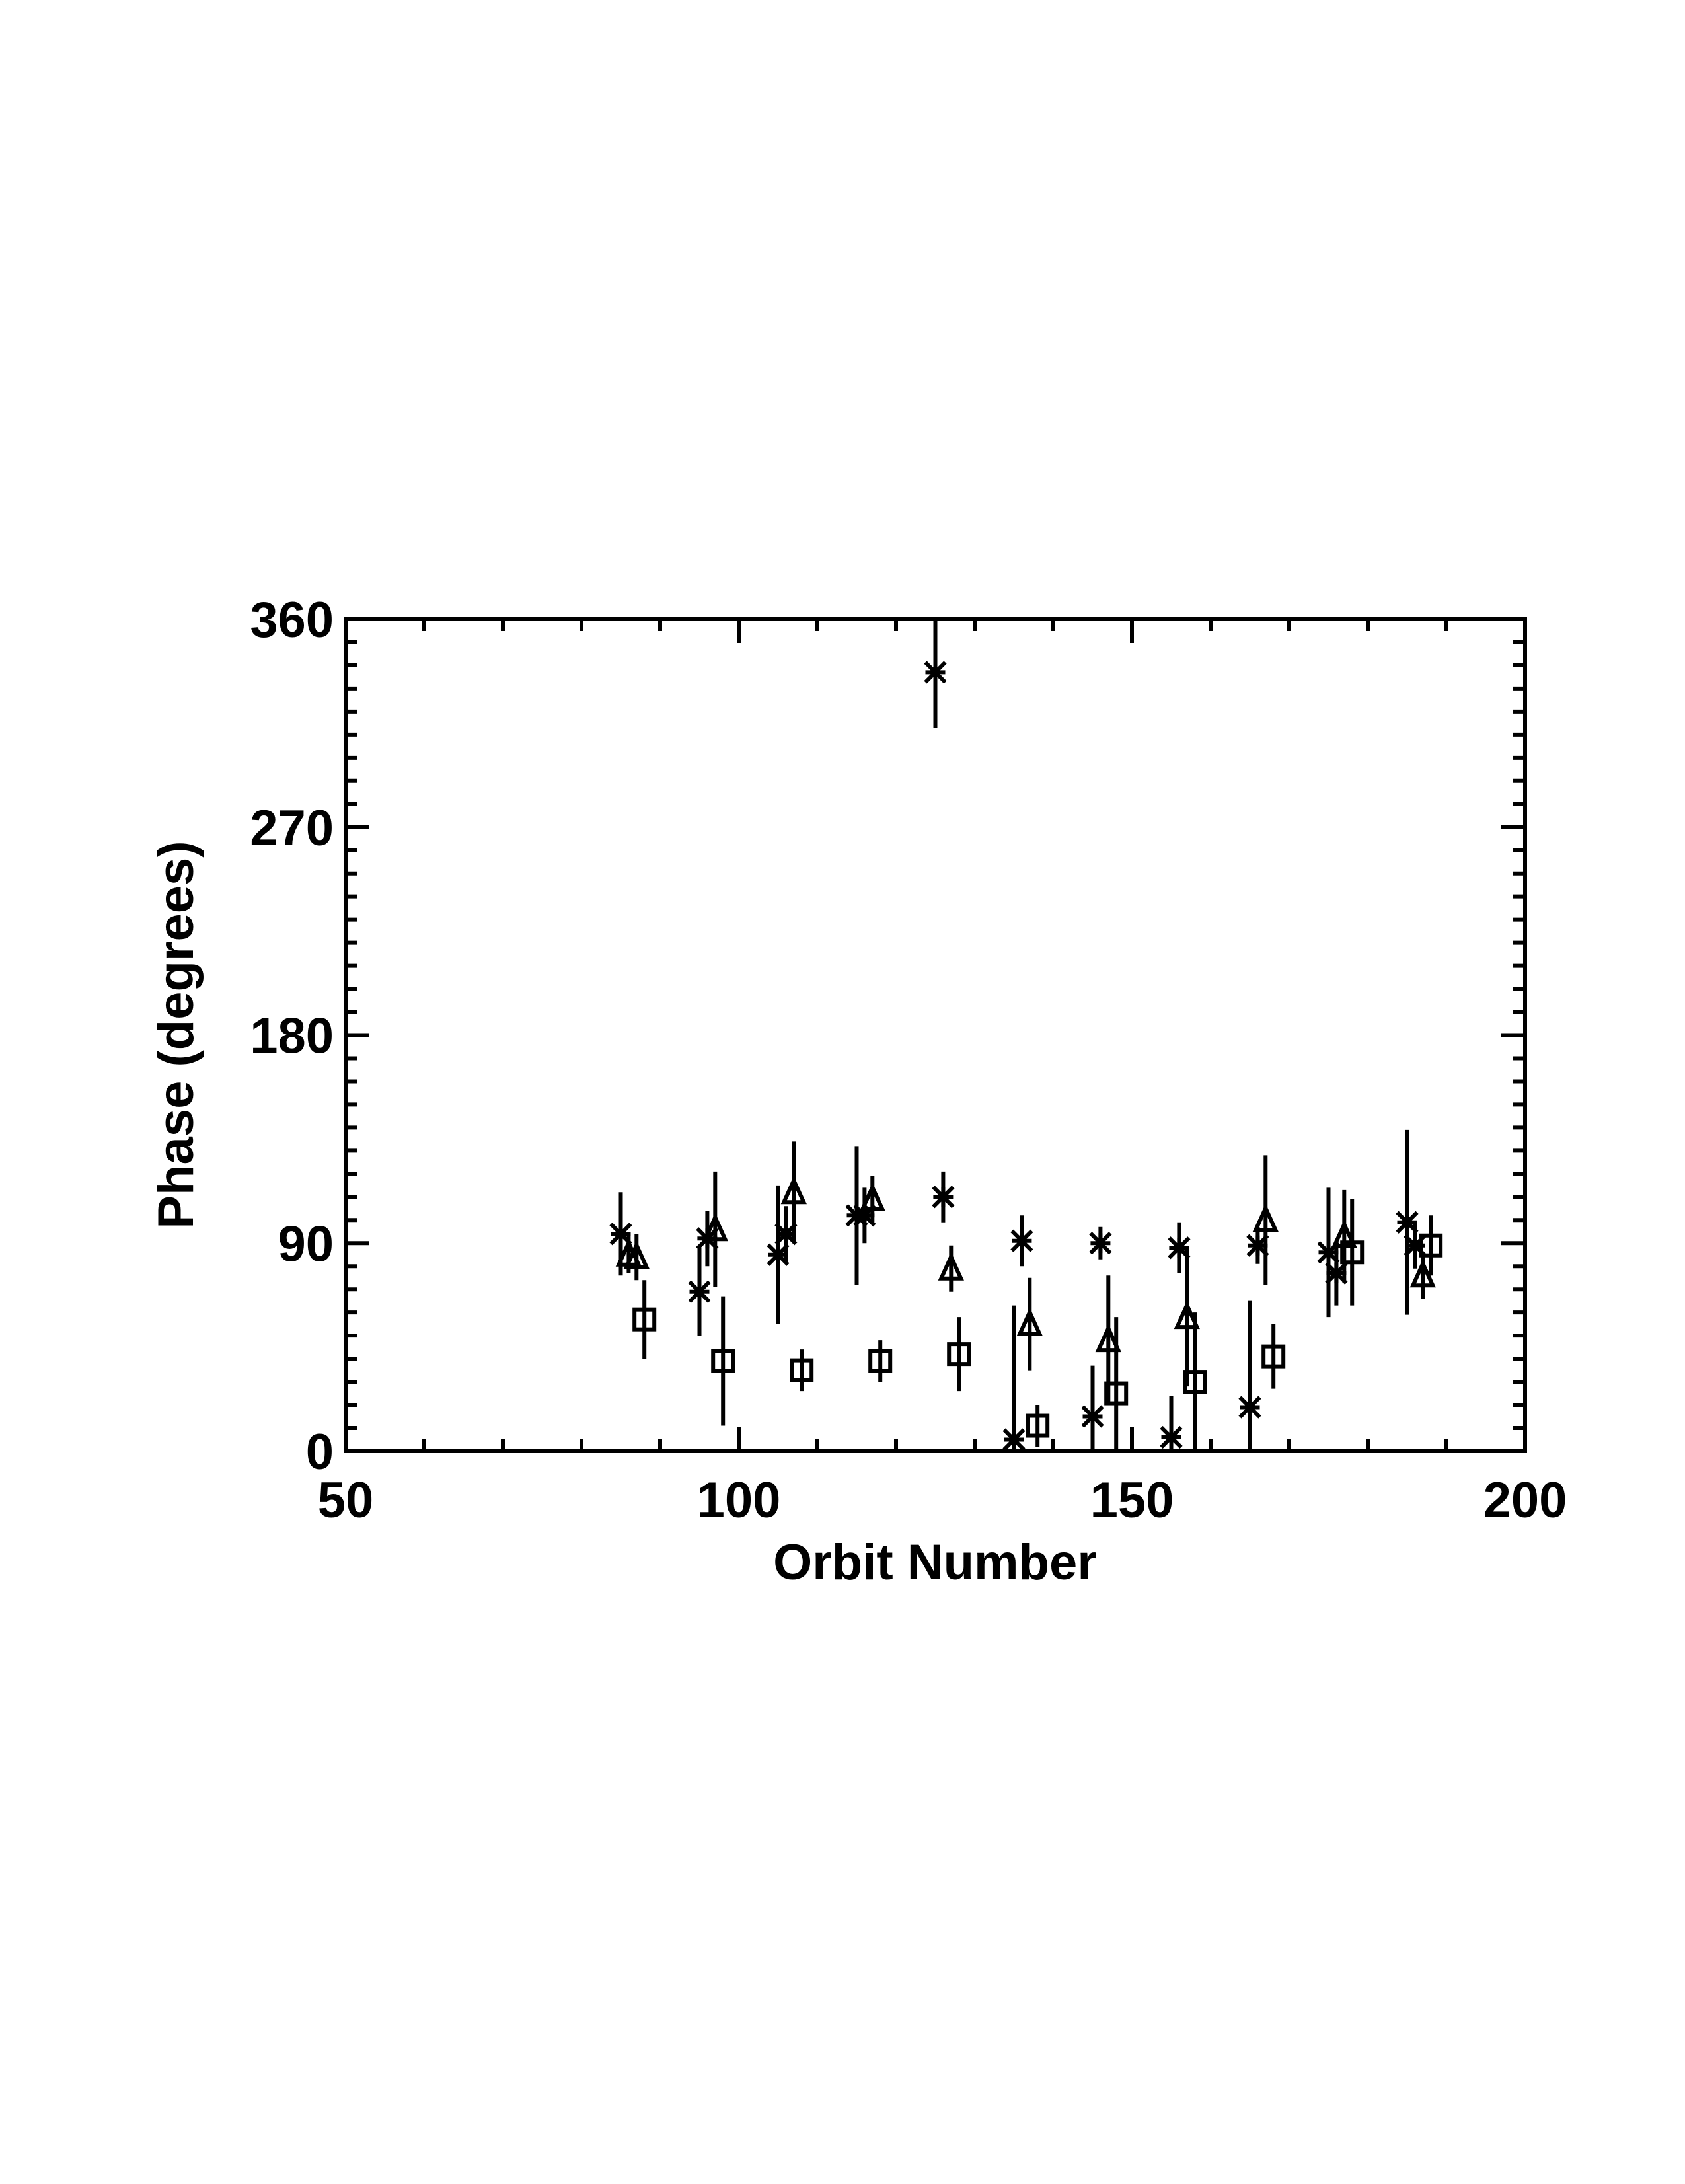 The image size is (1685, 2184). I want to click on x-tick-label: 200, so click(1525, 1500).